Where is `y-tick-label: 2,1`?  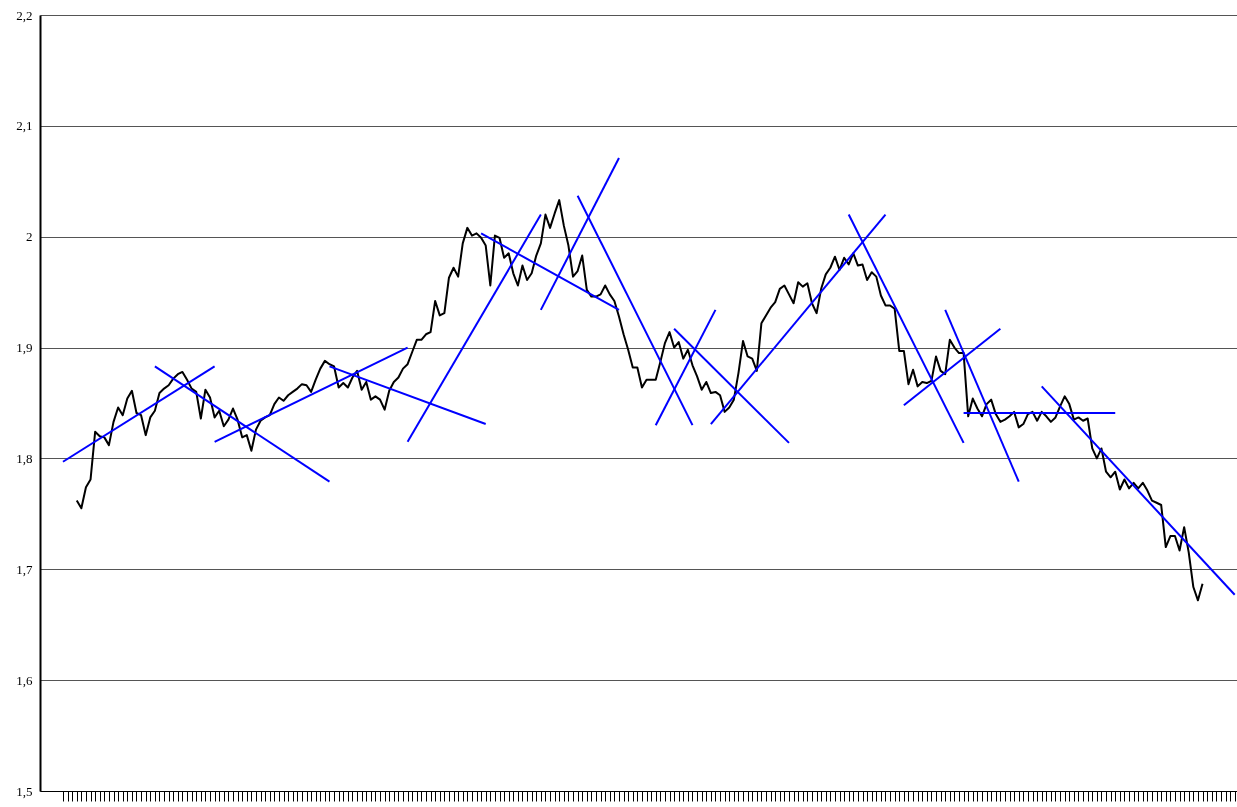
y-tick-label: 2,1 is located at coordinates (24, 126).